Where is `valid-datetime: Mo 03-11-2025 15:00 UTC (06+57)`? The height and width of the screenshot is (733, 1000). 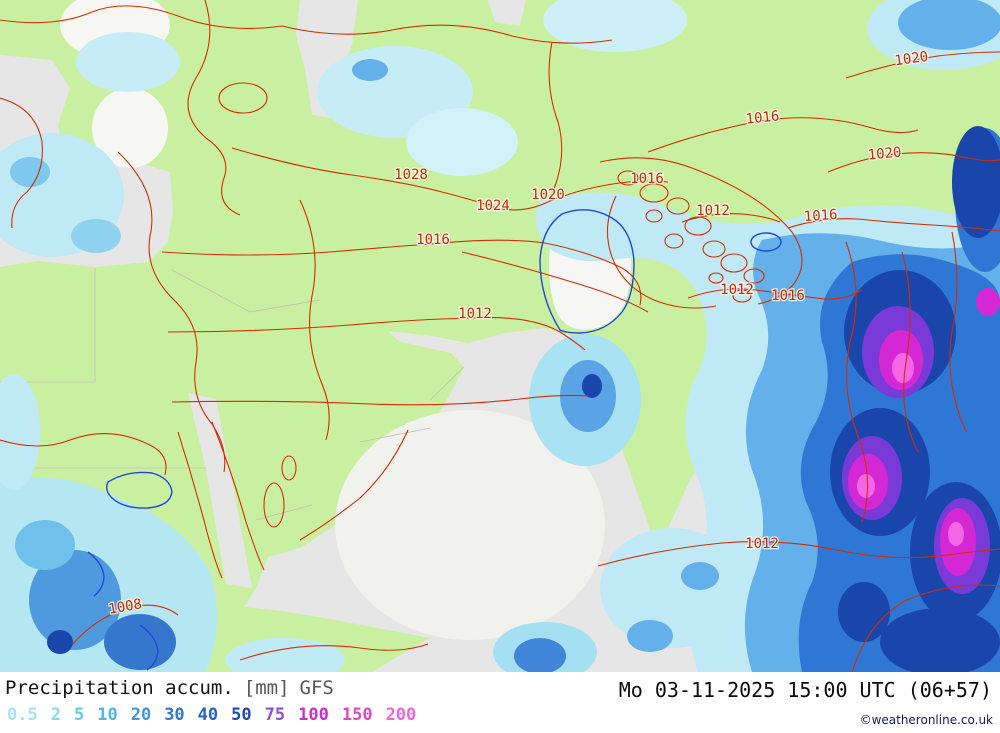
valid-datetime: Mo 03-11-2025 15:00 UTC (06+57) is located at coordinates (805, 690).